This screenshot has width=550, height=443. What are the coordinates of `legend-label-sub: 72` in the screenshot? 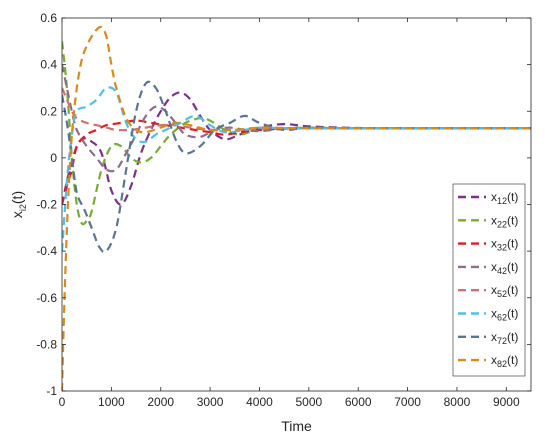 It's located at (502, 341).